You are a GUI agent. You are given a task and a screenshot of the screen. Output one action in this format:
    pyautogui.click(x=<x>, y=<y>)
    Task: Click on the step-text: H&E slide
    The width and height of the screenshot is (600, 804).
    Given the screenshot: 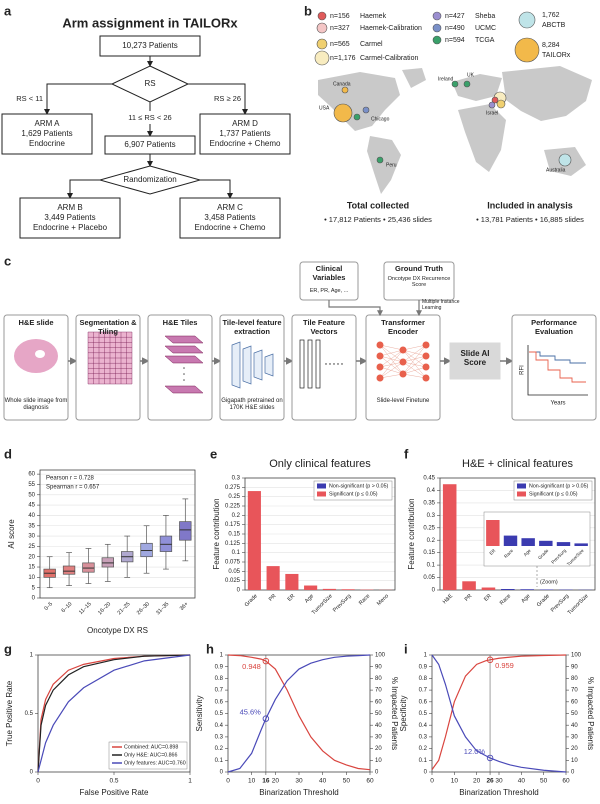 What is the action you would take?
    pyautogui.click(x=36, y=322)
    